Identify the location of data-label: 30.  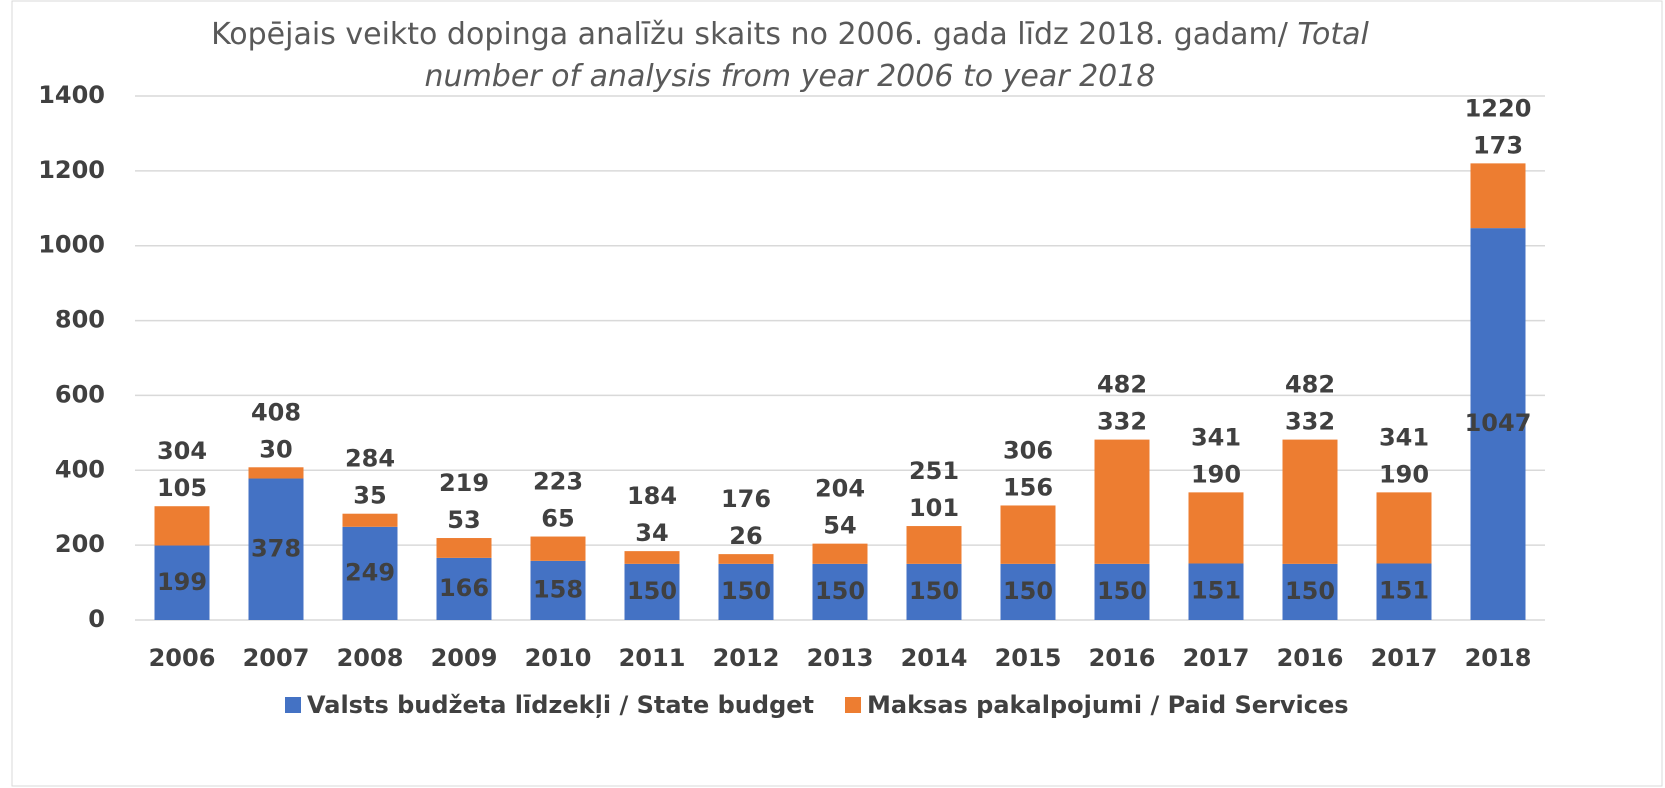
(275, 449).